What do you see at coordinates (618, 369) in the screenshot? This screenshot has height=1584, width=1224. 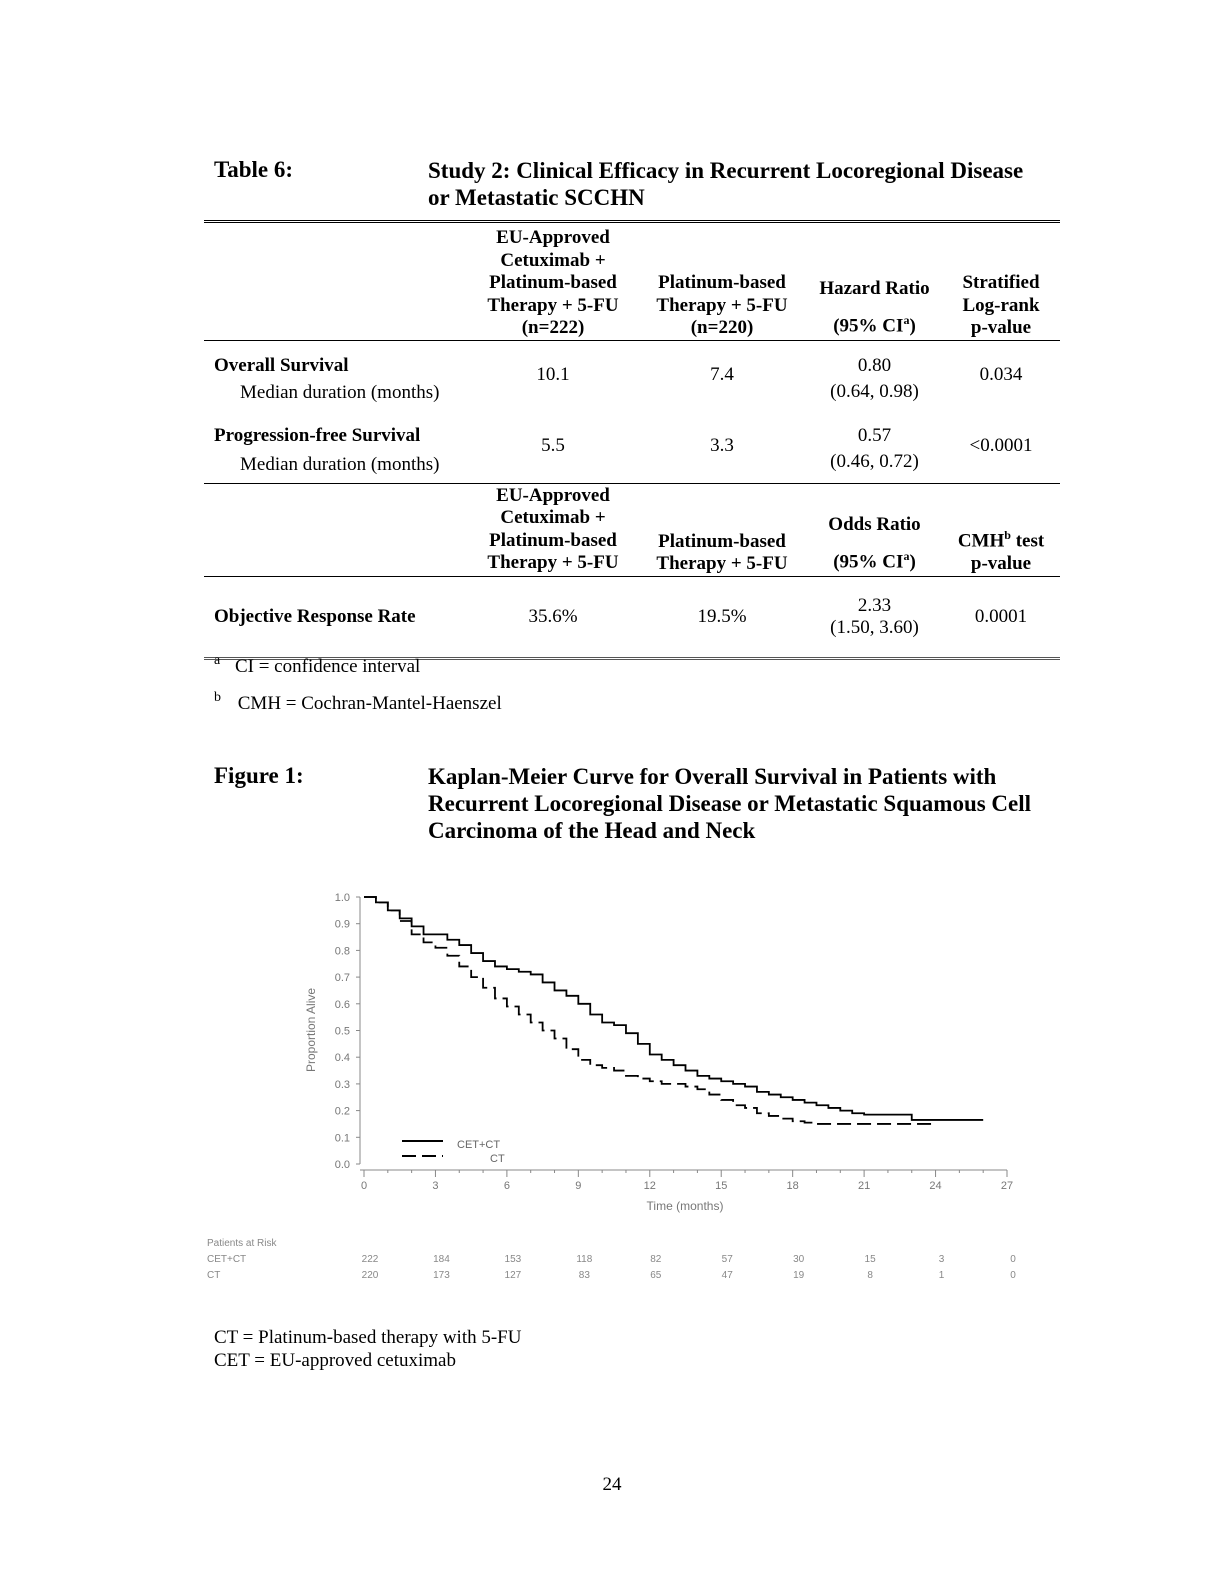 I see `table-row: Overall Survival 10.1 7.4 0.80 0.034` at bounding box center [618, 369].